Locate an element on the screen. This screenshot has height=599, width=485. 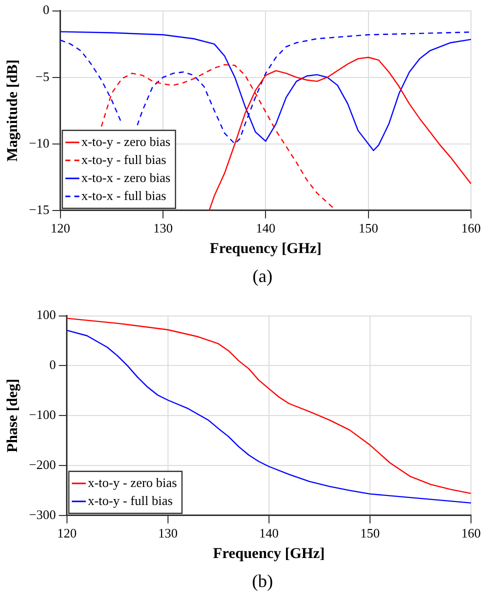
y-tick-label: −300 is located at coordinates (42, 514).